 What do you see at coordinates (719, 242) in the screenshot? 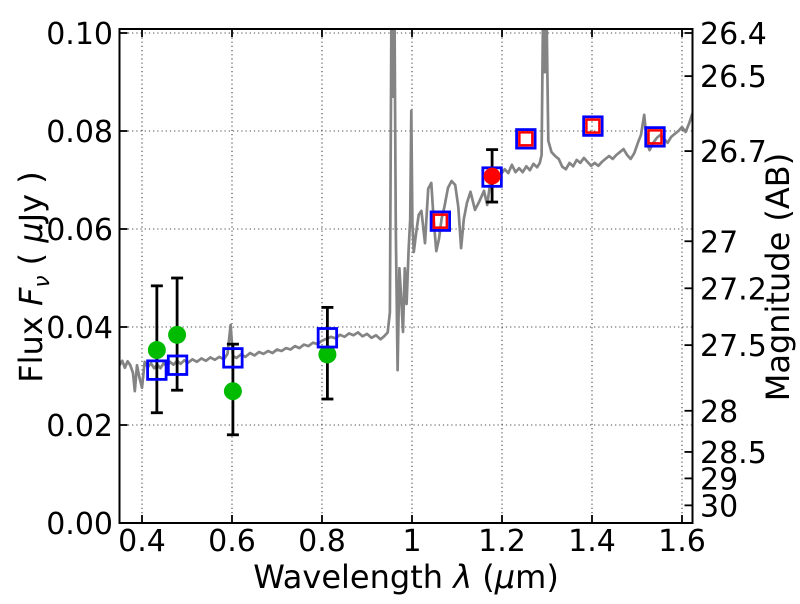
I see `y-axis-right-tick-label: 27` at bounding box center [719, 242].